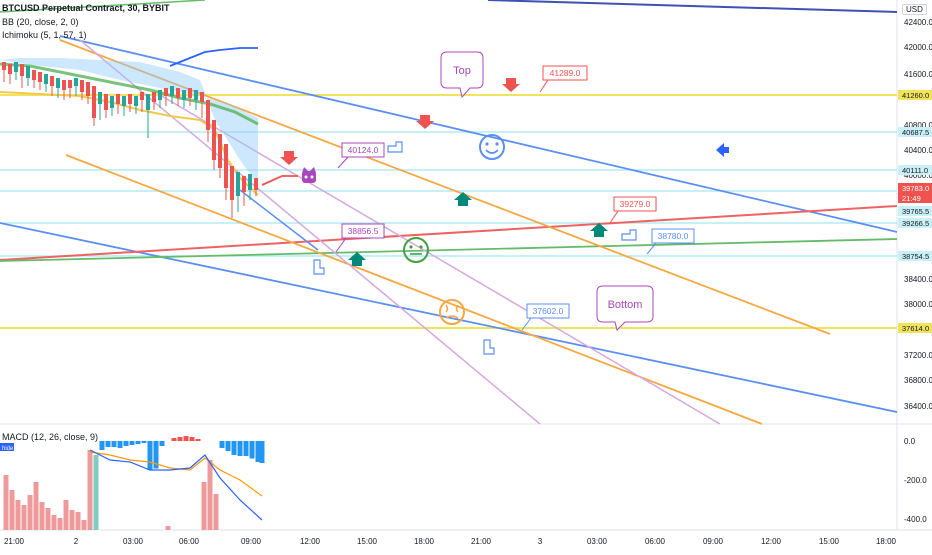 The height and width of the screenshot is (555, 932). Describe the element at coordinates (492, 147) in the screenshot. I see `smiley-icon` at that location.